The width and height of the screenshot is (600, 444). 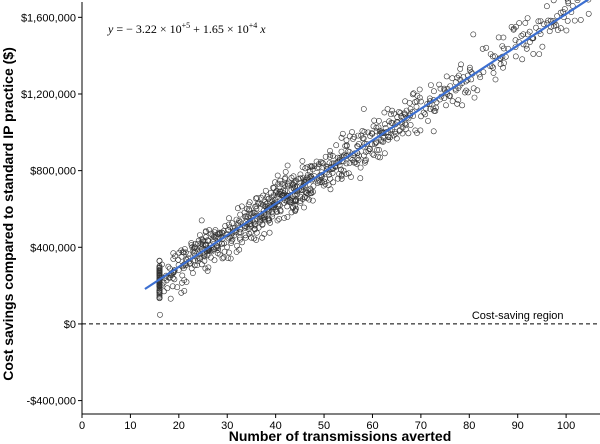 I want to click on x-axis-title: Number of transmissions averted, so click(x=340, y=436).